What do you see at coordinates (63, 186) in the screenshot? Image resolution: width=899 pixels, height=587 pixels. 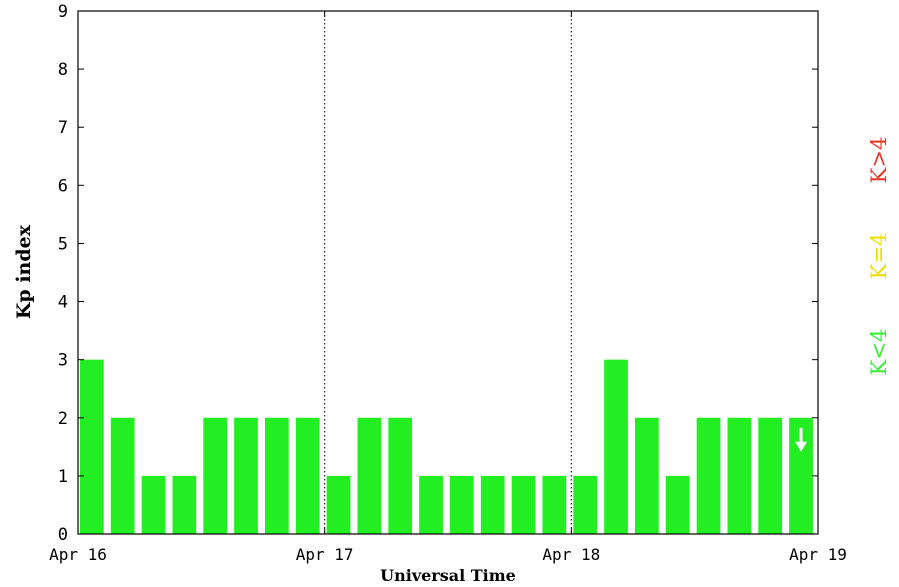 I see `y-tick-label: 6` at bounding box center [63, 186].